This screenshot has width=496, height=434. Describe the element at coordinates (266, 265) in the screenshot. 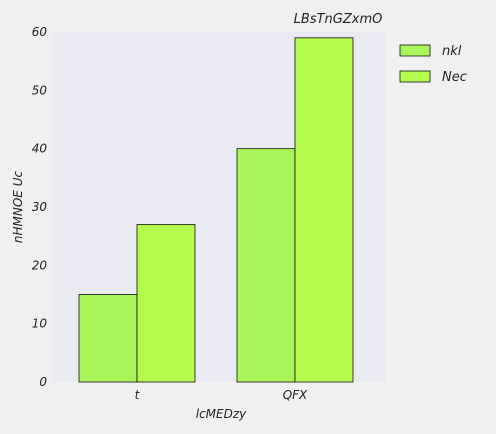

I see `bar-nkl-QFX` at that location.